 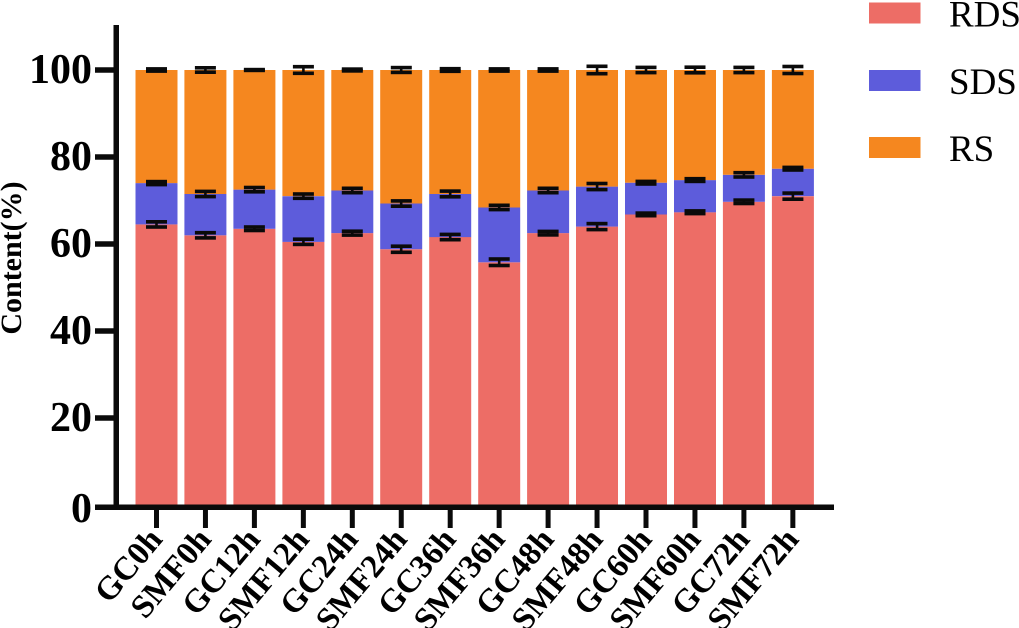 I want to click on svg-text: Content(%), so click(x=14, y=257).